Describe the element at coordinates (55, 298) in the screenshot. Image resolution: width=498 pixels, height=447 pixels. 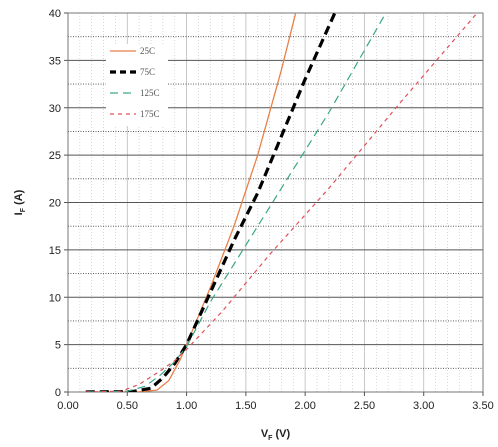
I see `y-tick-label: 10` at that location.